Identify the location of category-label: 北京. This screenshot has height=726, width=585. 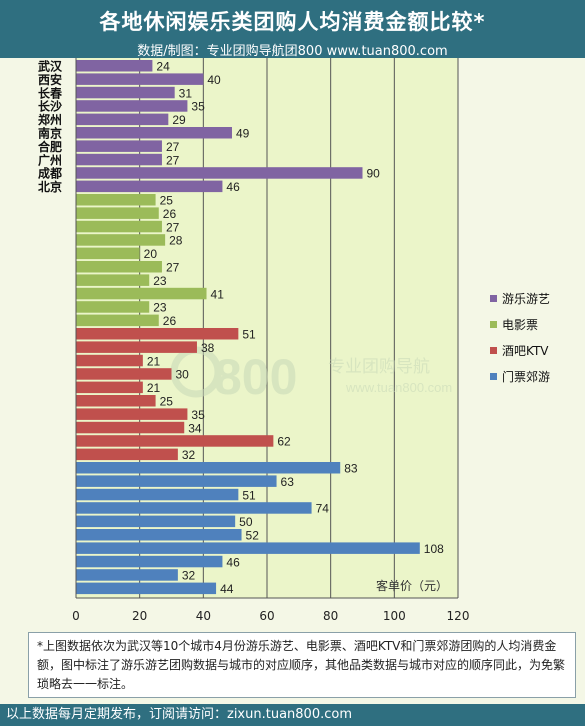
(50, 186).